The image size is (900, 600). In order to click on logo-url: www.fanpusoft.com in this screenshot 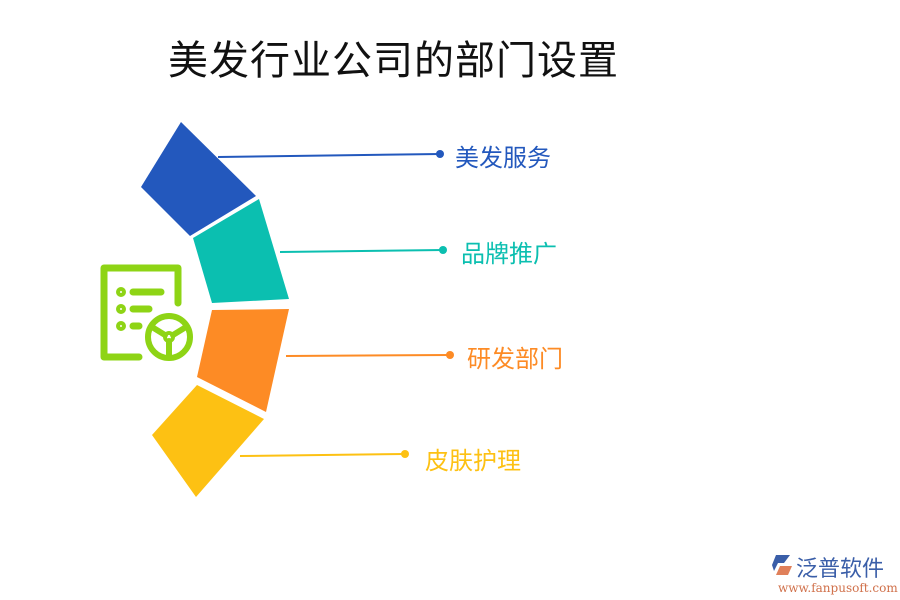, I will do `click(838, 588)`.